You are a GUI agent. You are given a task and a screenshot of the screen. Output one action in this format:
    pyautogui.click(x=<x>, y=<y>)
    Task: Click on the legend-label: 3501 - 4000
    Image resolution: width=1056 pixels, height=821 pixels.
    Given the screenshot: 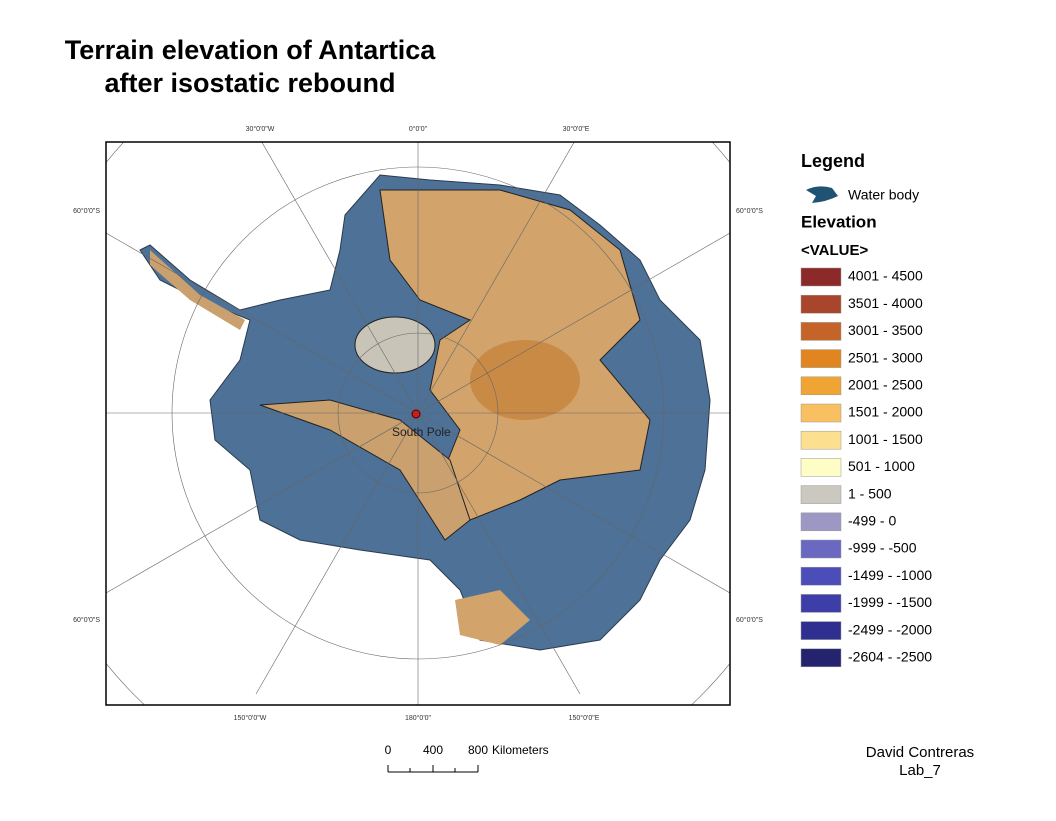 What is the action you would take?
    pyautogui.click(x=885, y=303)
    